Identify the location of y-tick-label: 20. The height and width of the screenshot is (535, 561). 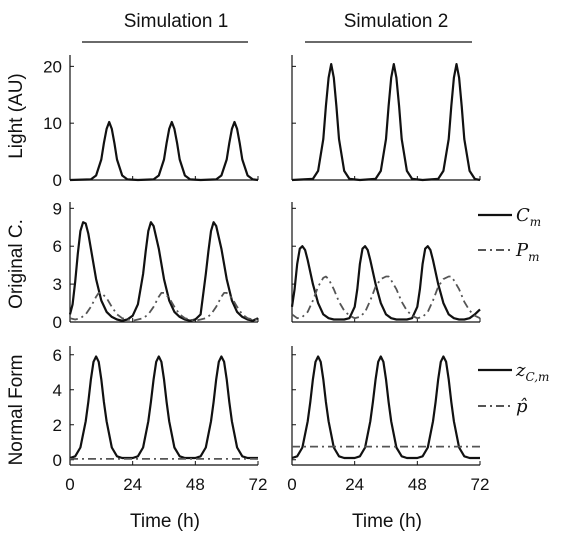
(52, 66).